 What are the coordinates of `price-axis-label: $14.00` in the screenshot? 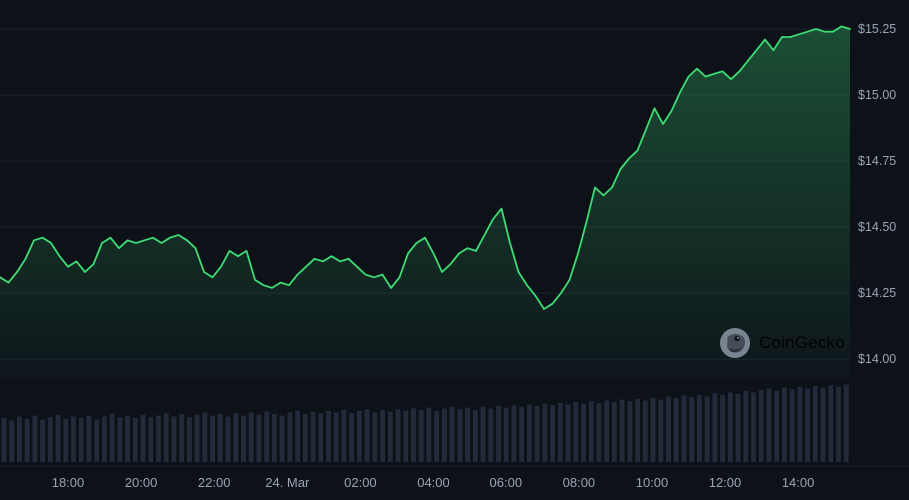 It's located at (877, 359).